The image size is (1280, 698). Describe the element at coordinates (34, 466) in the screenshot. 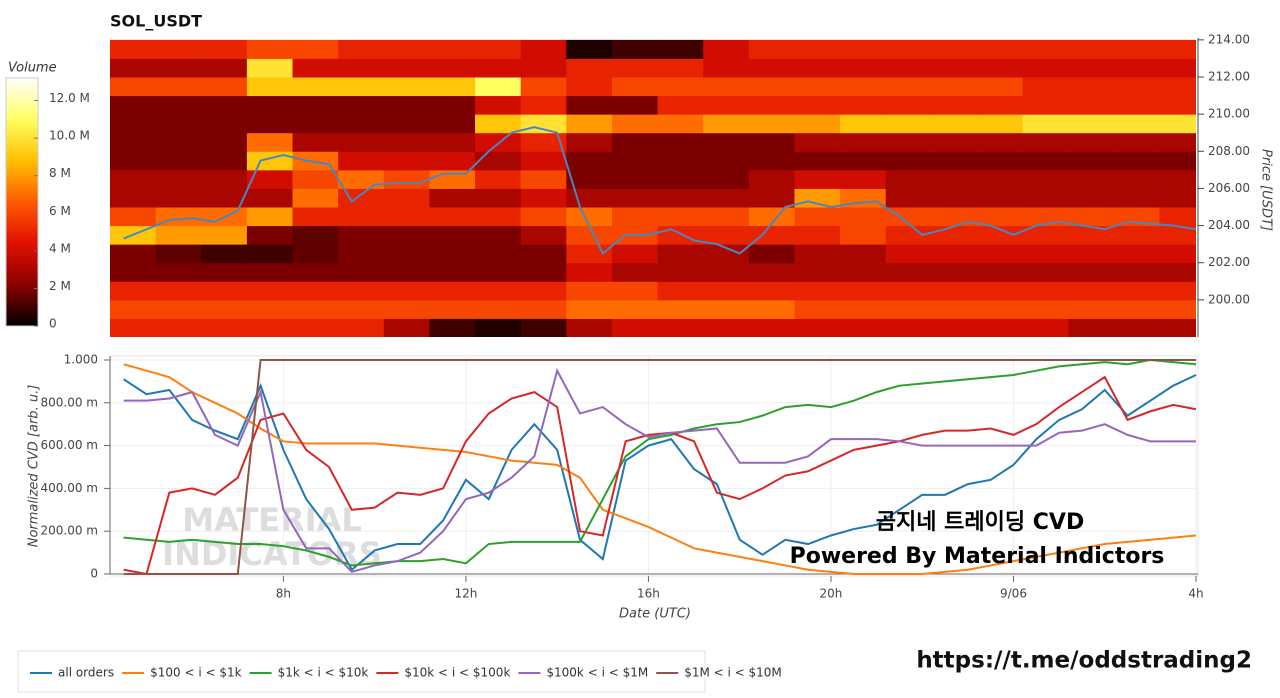

I see `y-axis-title: Normalized CVD [arb. u.]` at that location.